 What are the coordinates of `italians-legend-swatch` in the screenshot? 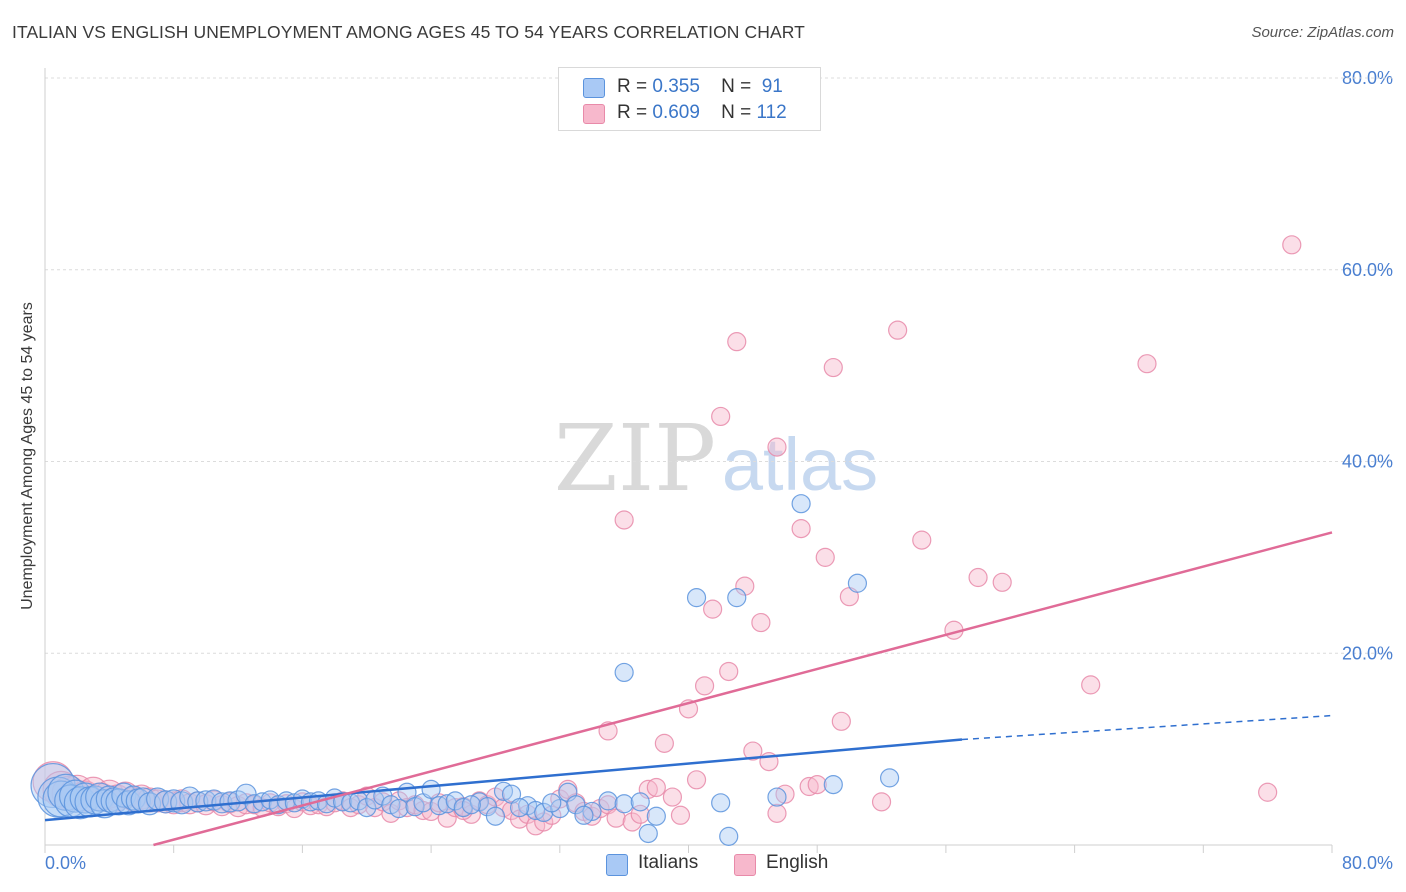 It's located at (617, 865).